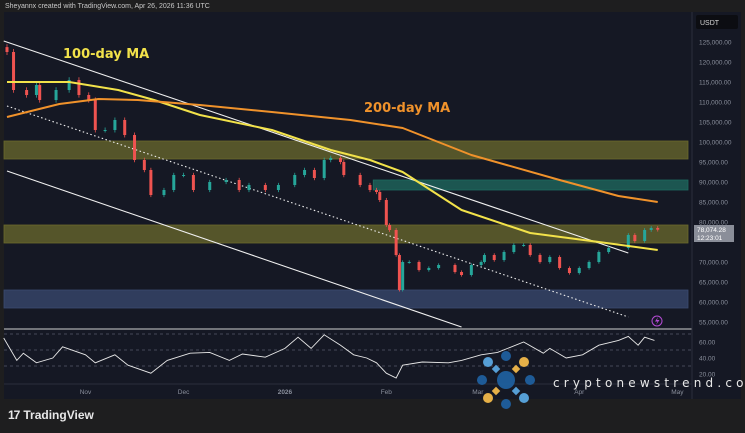 The image size is (745, 433). I want to click on price-tick: 95,000.00, so click(713, 163).